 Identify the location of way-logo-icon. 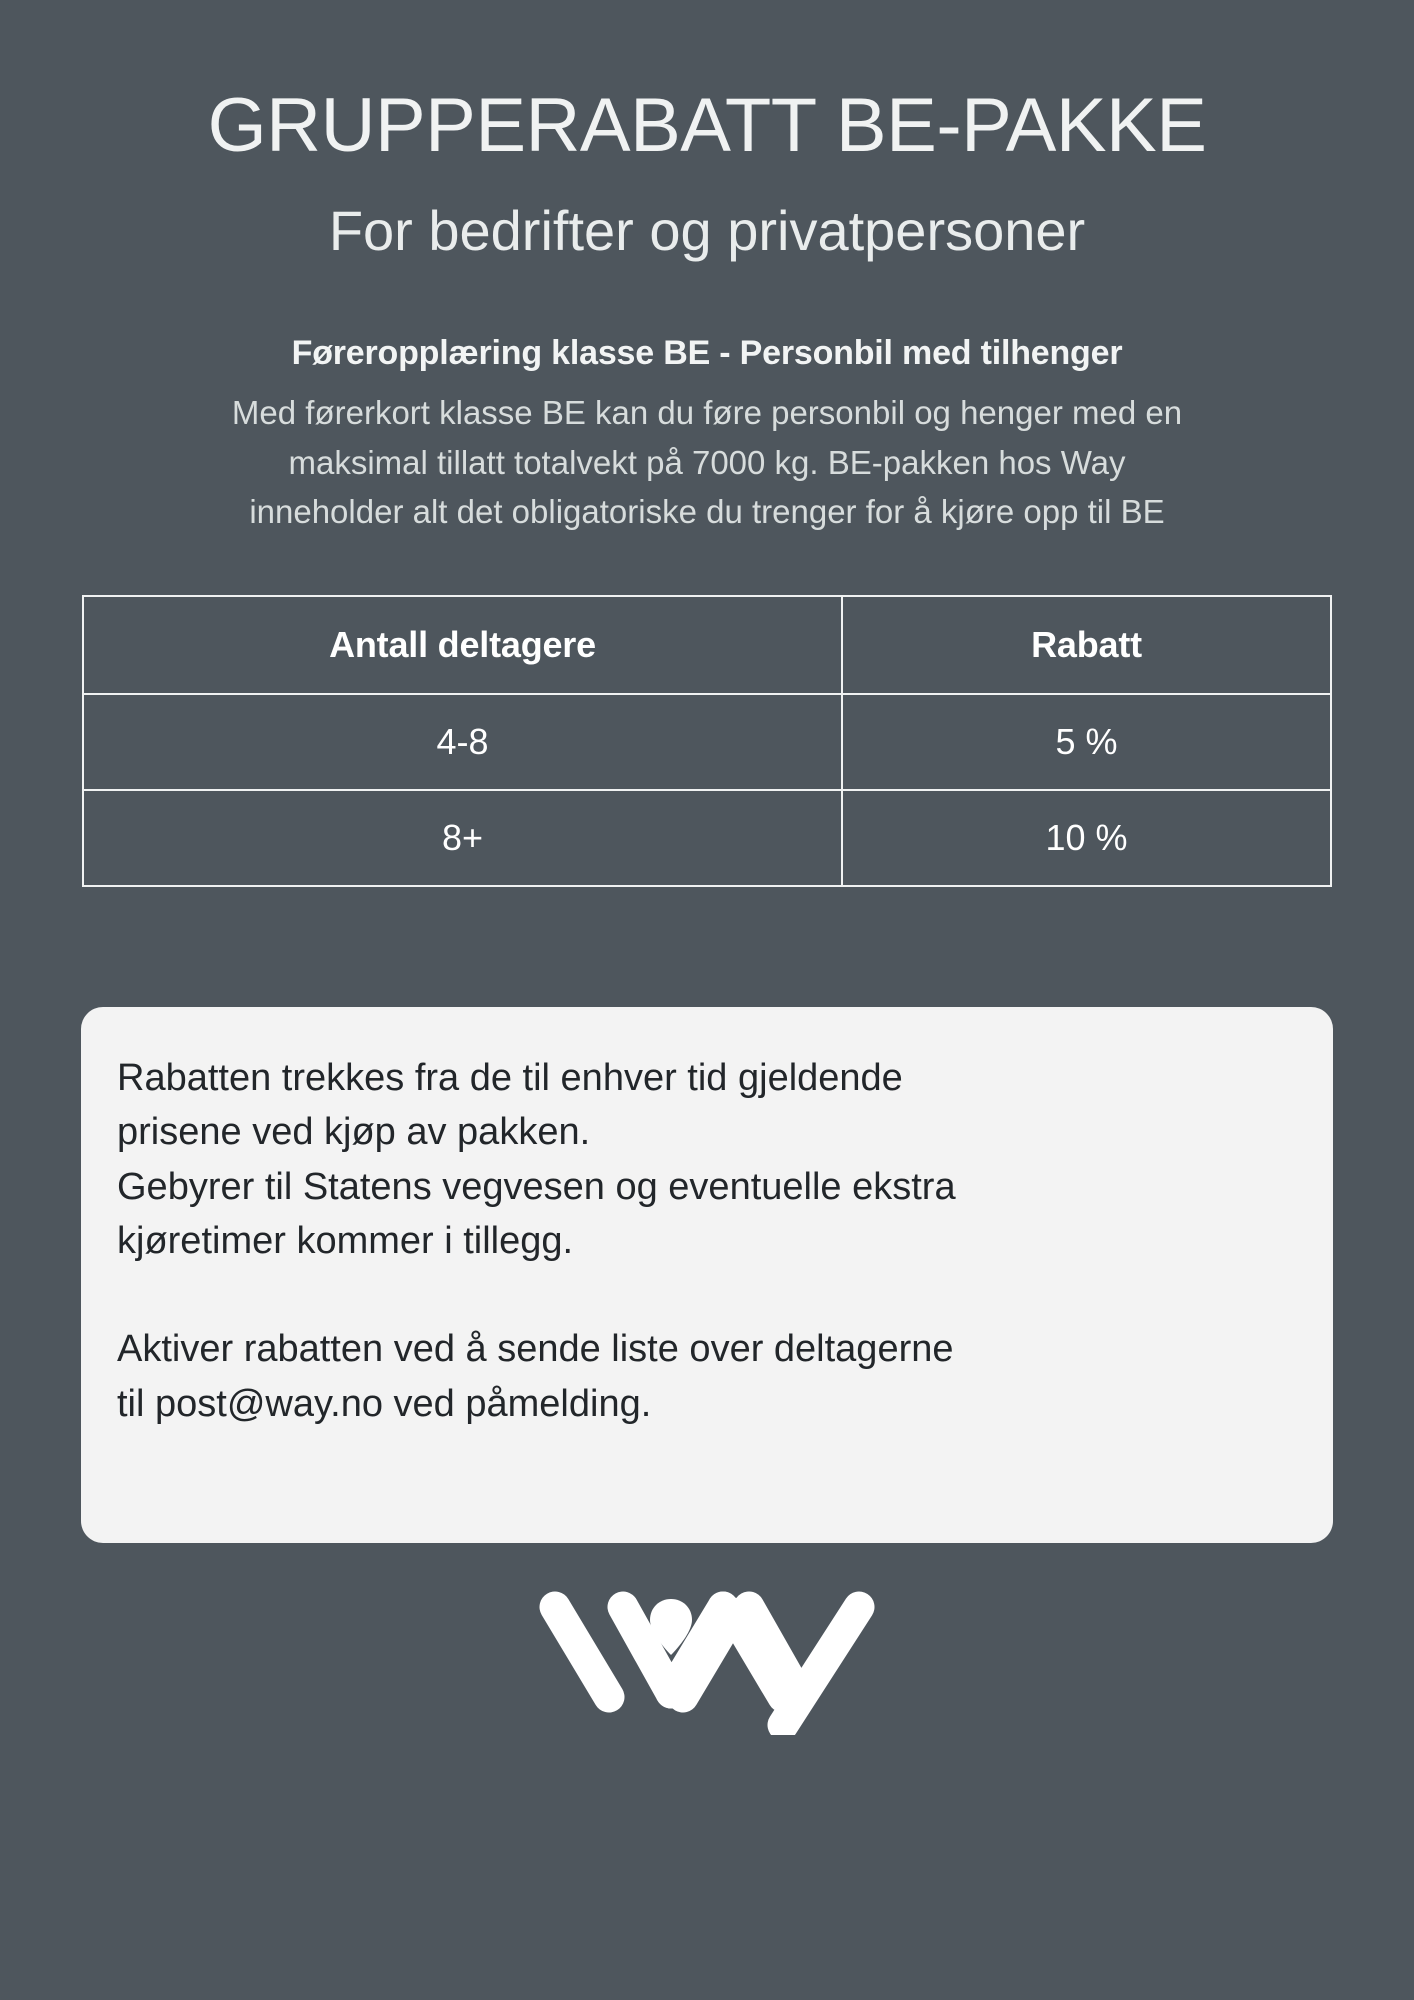
(707, 1663).